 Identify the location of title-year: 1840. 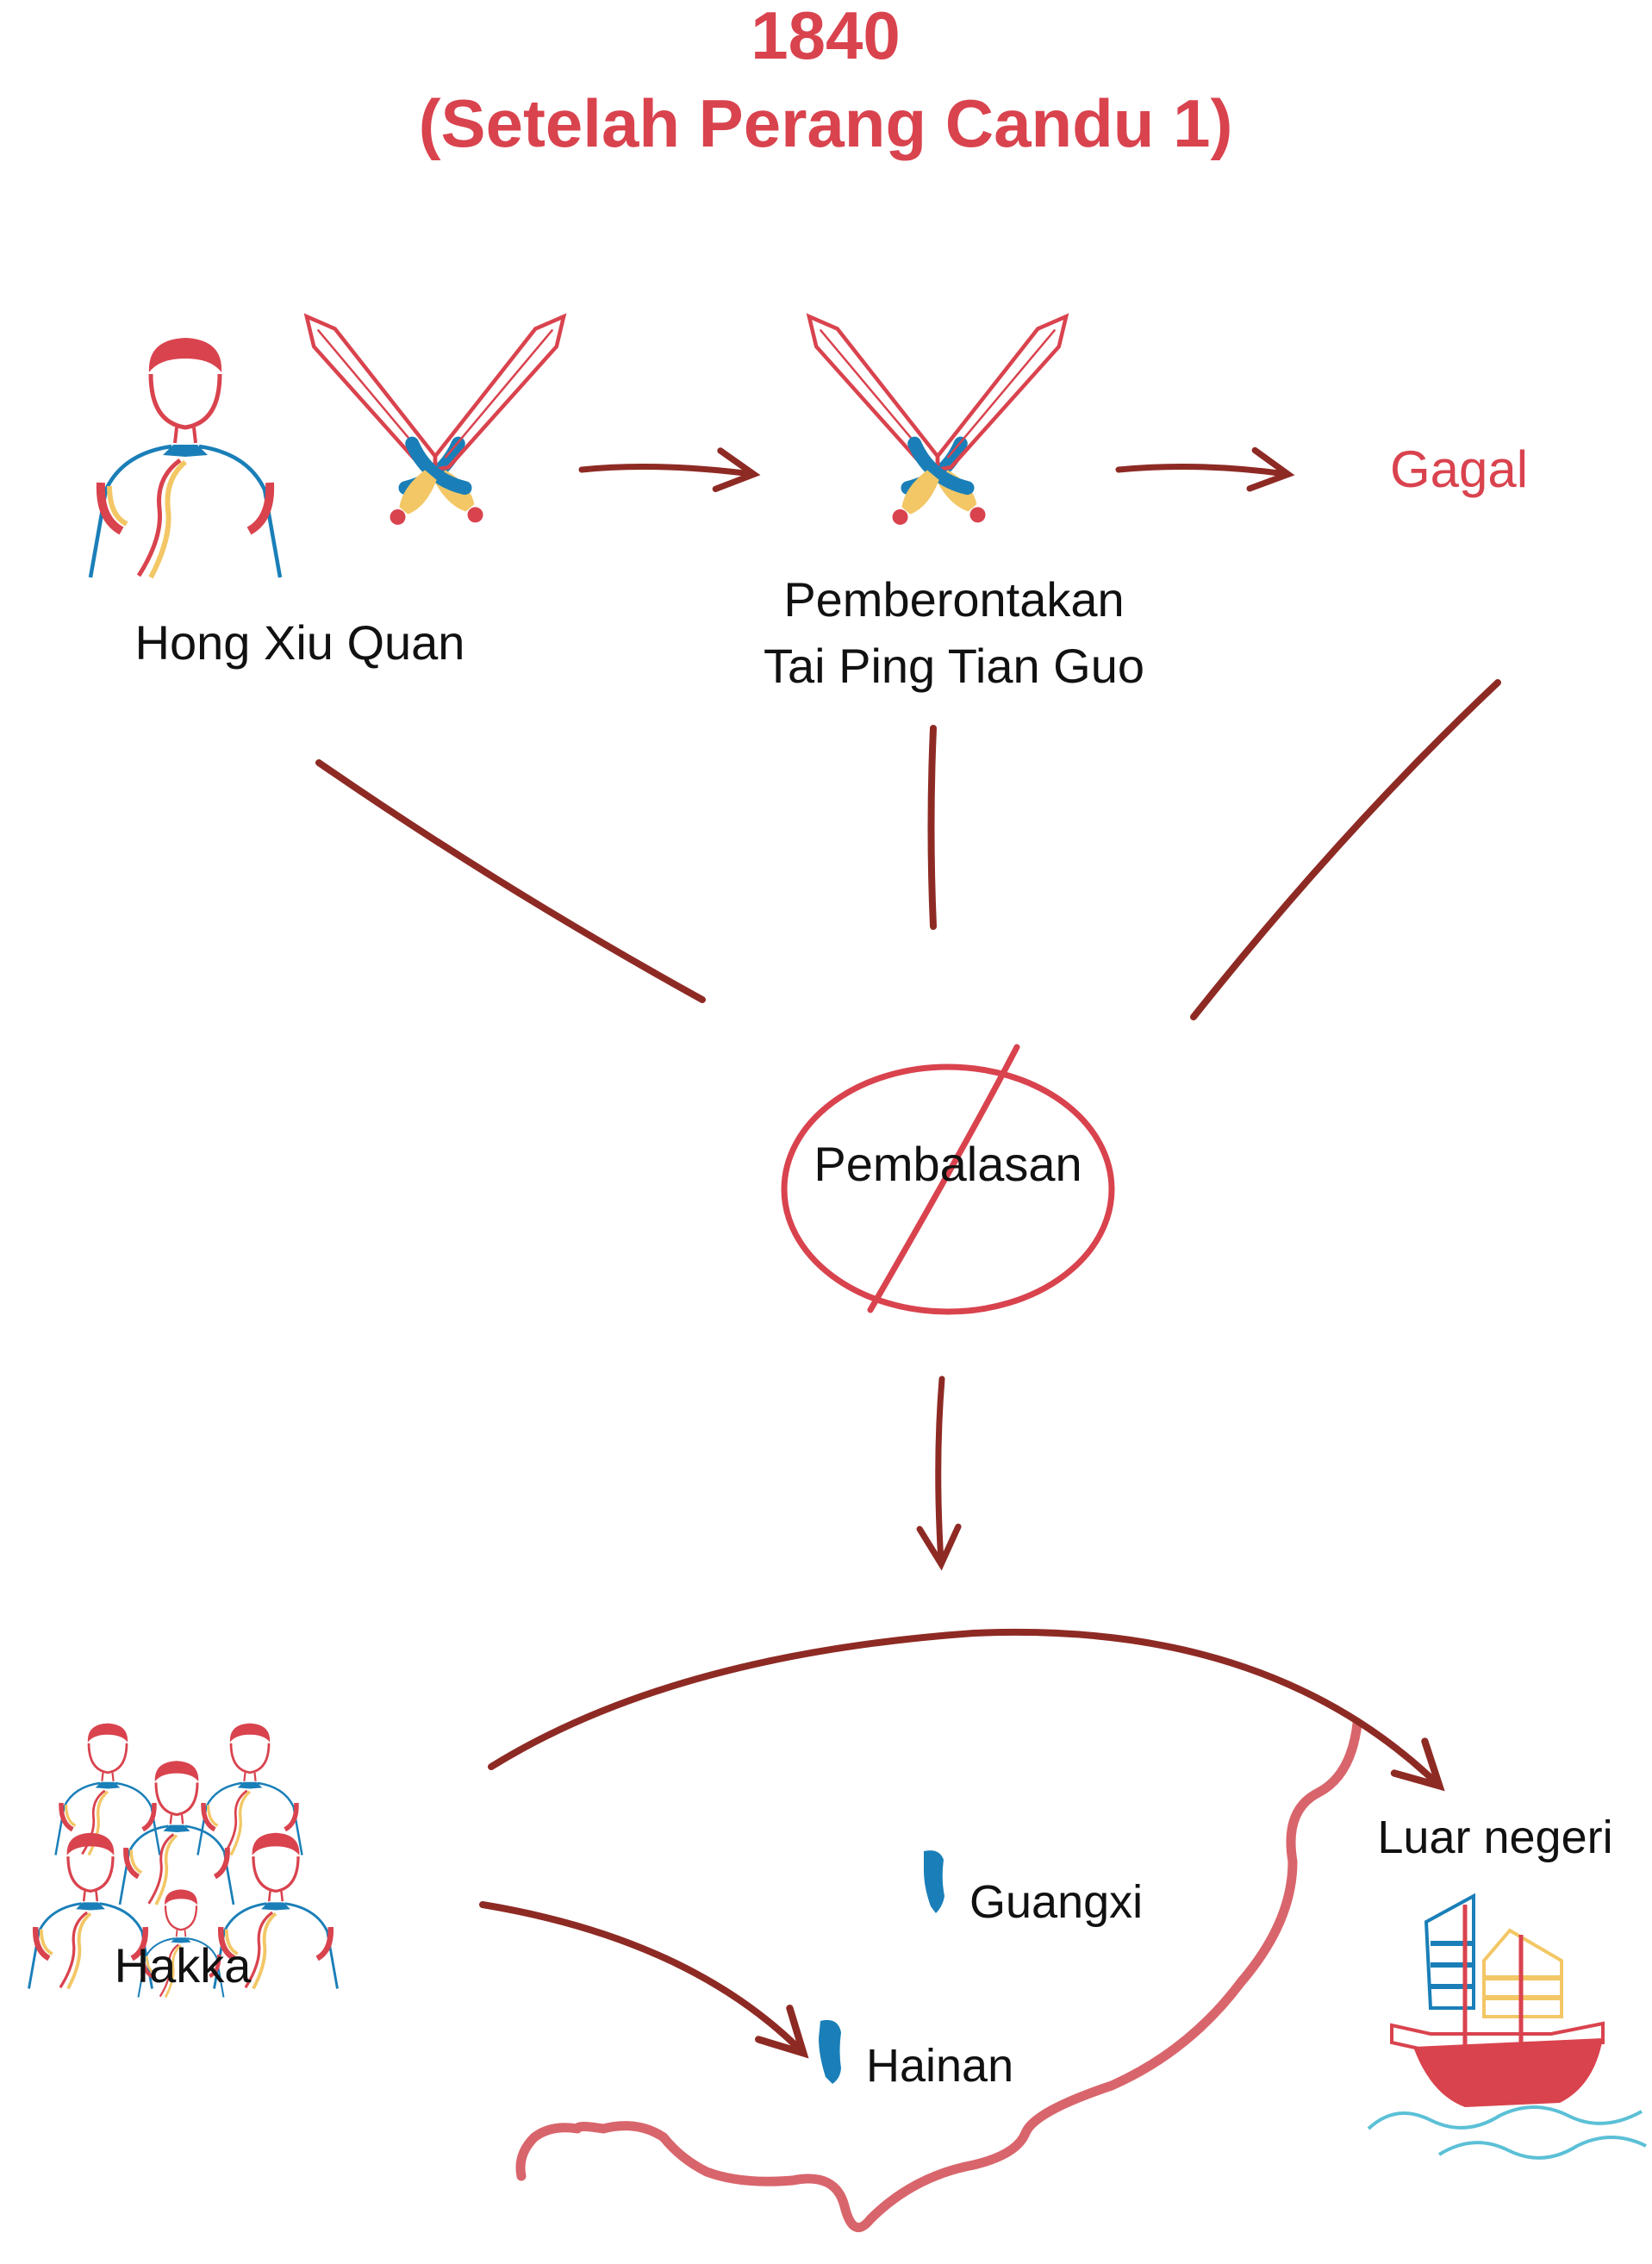
(826, 36).